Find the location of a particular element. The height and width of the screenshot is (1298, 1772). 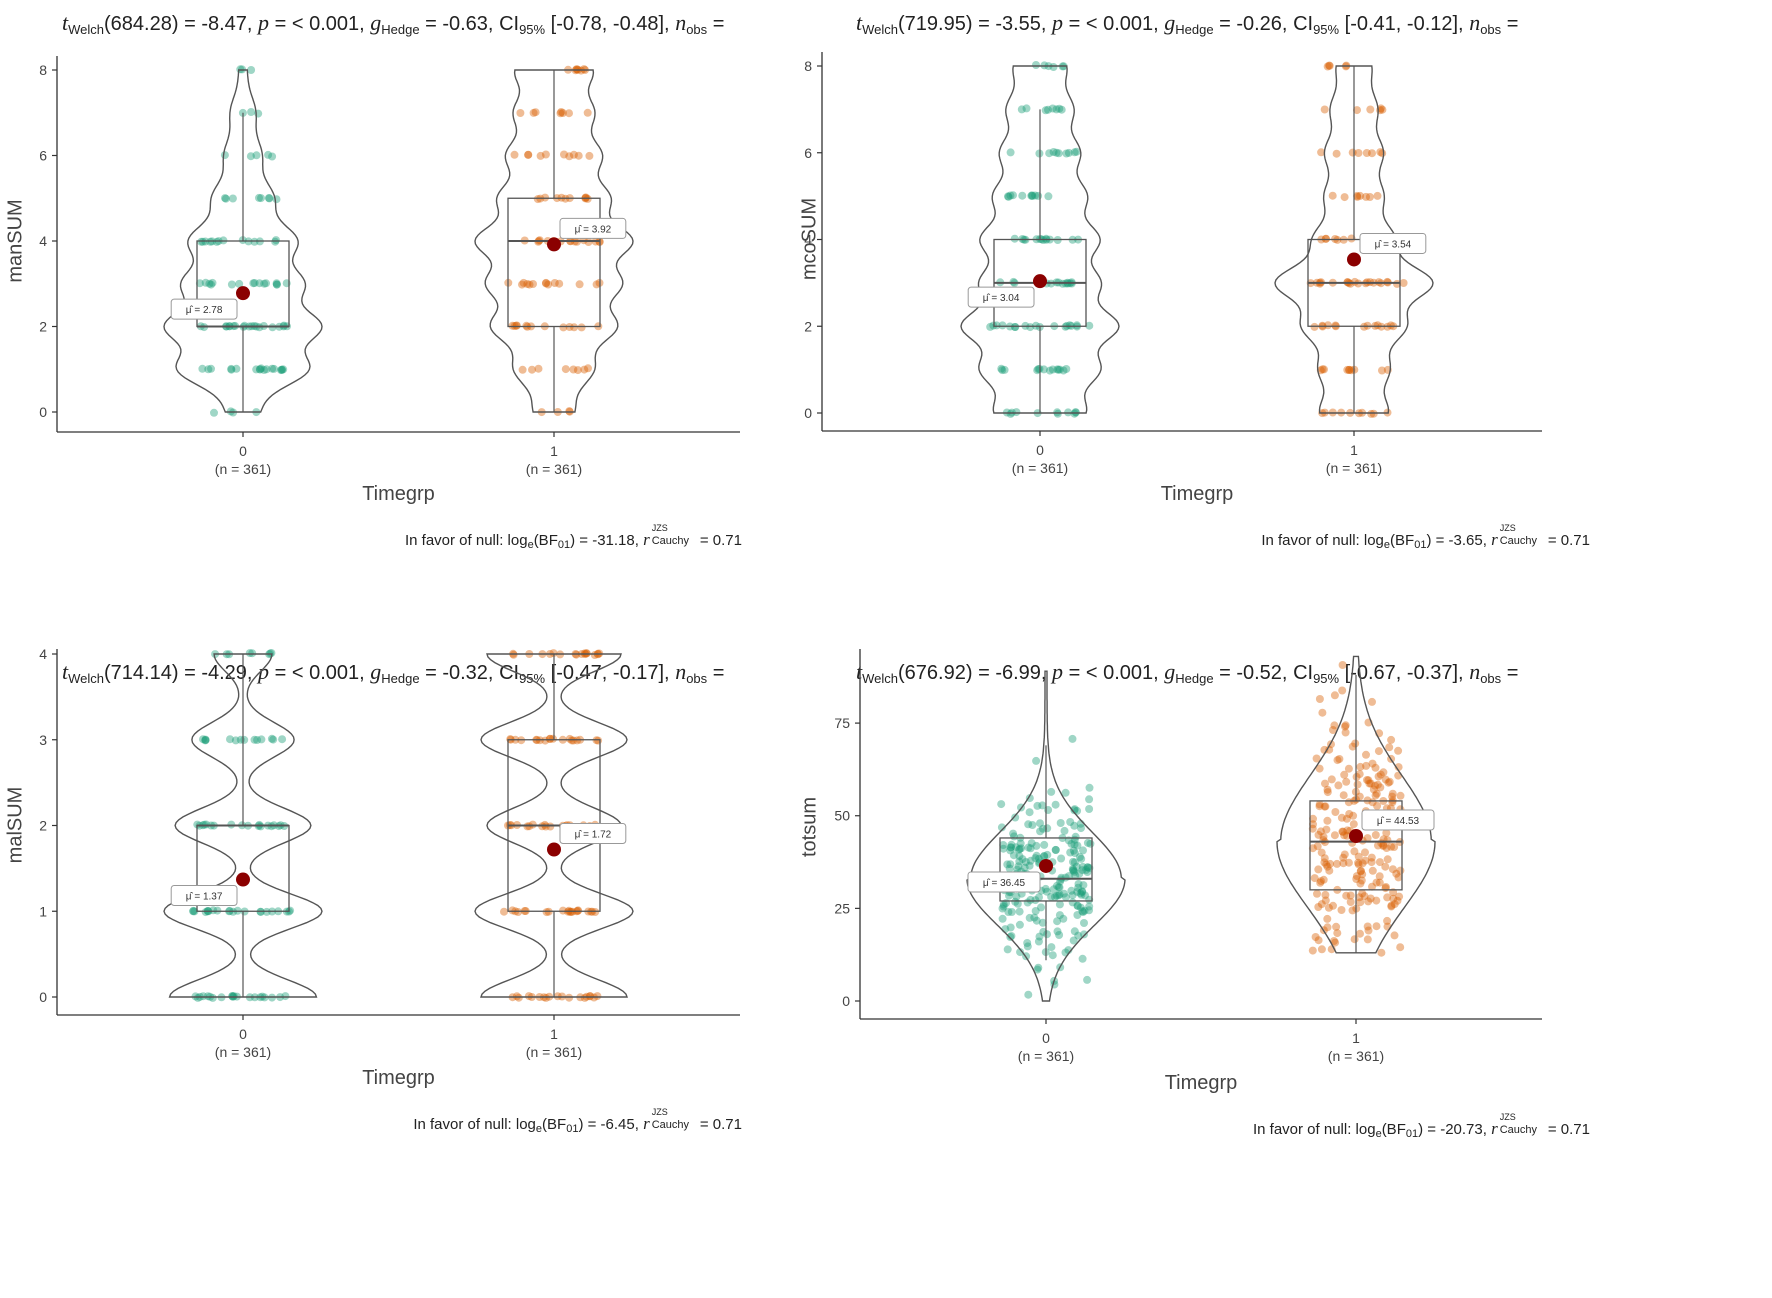

x-tick-label: 1 is located at coordinates (1356, 1038).